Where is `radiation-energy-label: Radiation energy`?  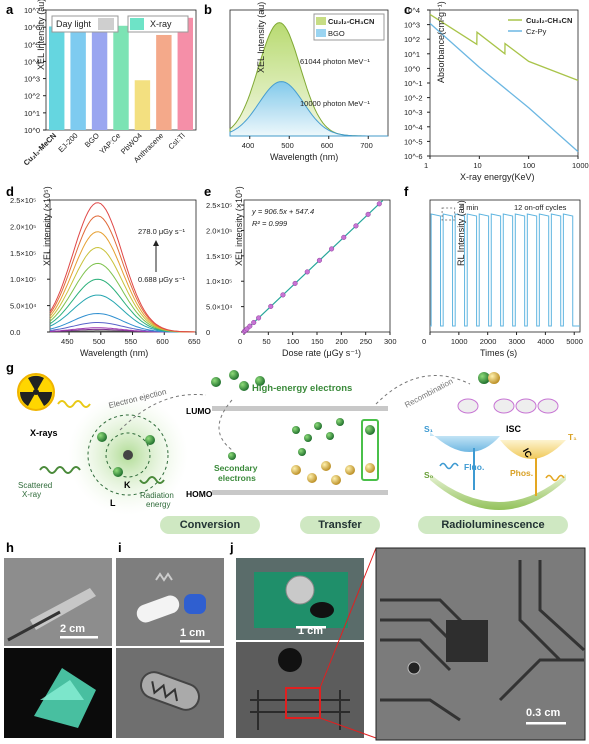 radiation-energy-label: Radiation energy is located at coordinates (157, 500).